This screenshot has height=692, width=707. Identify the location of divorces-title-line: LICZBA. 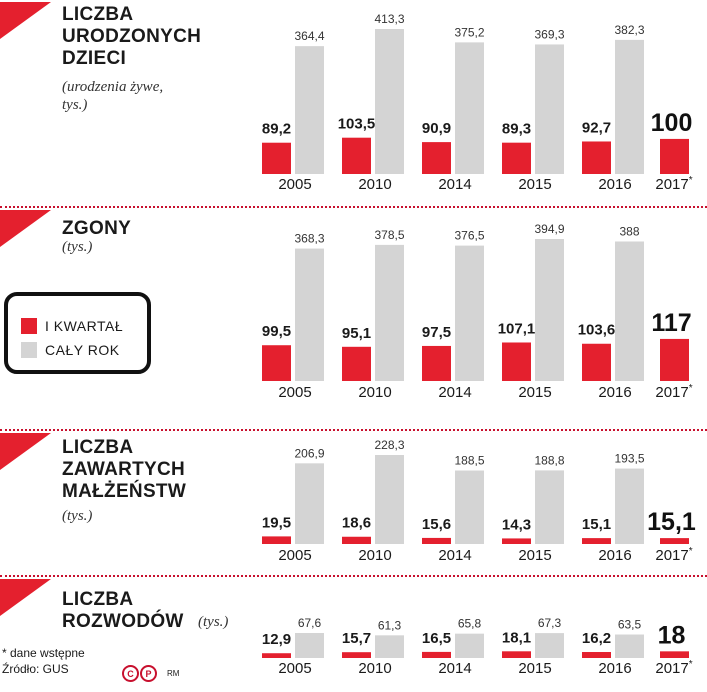
(98, 599).